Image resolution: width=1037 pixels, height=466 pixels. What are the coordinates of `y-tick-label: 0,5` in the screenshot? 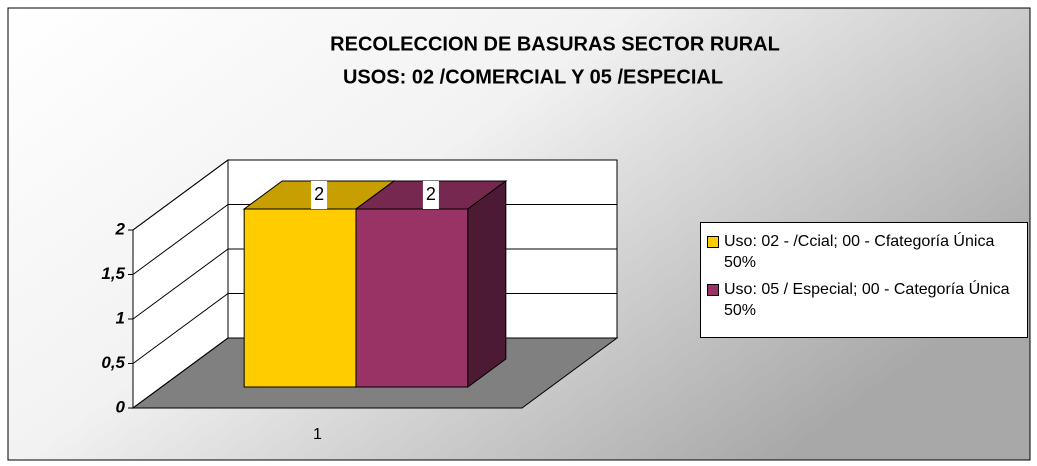 It's located at (113, 362).